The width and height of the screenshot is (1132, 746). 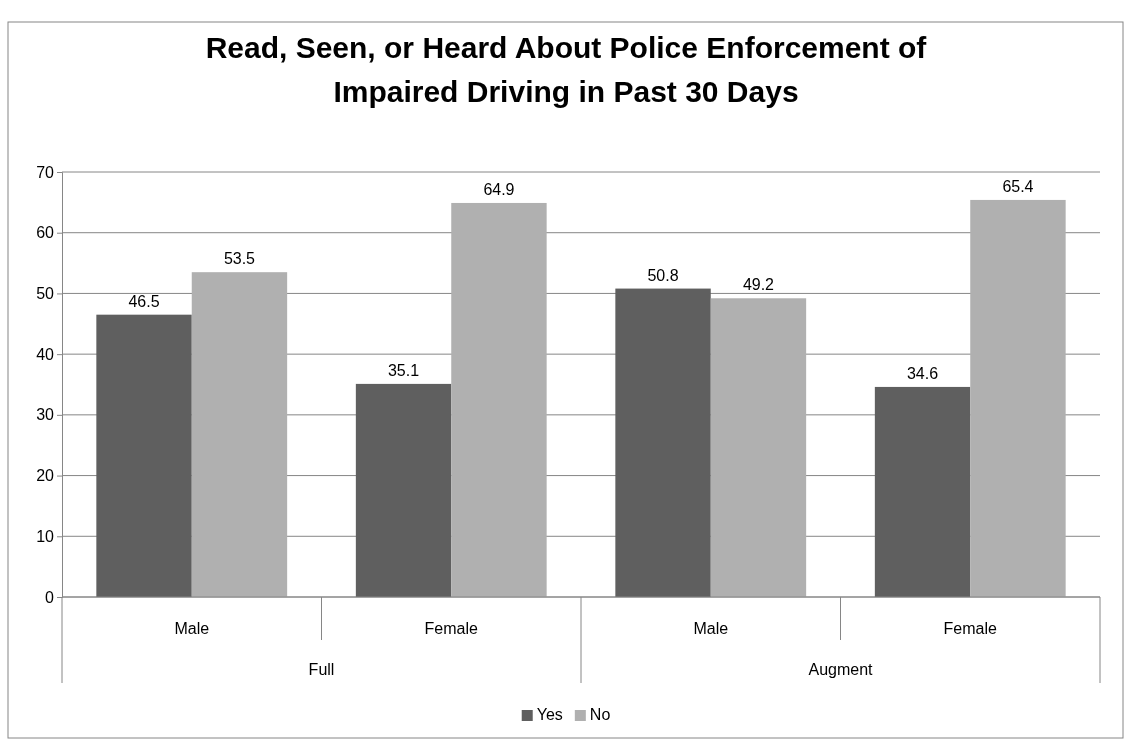 I want to click on legend-label: Yes, so click(x=549, y=714).